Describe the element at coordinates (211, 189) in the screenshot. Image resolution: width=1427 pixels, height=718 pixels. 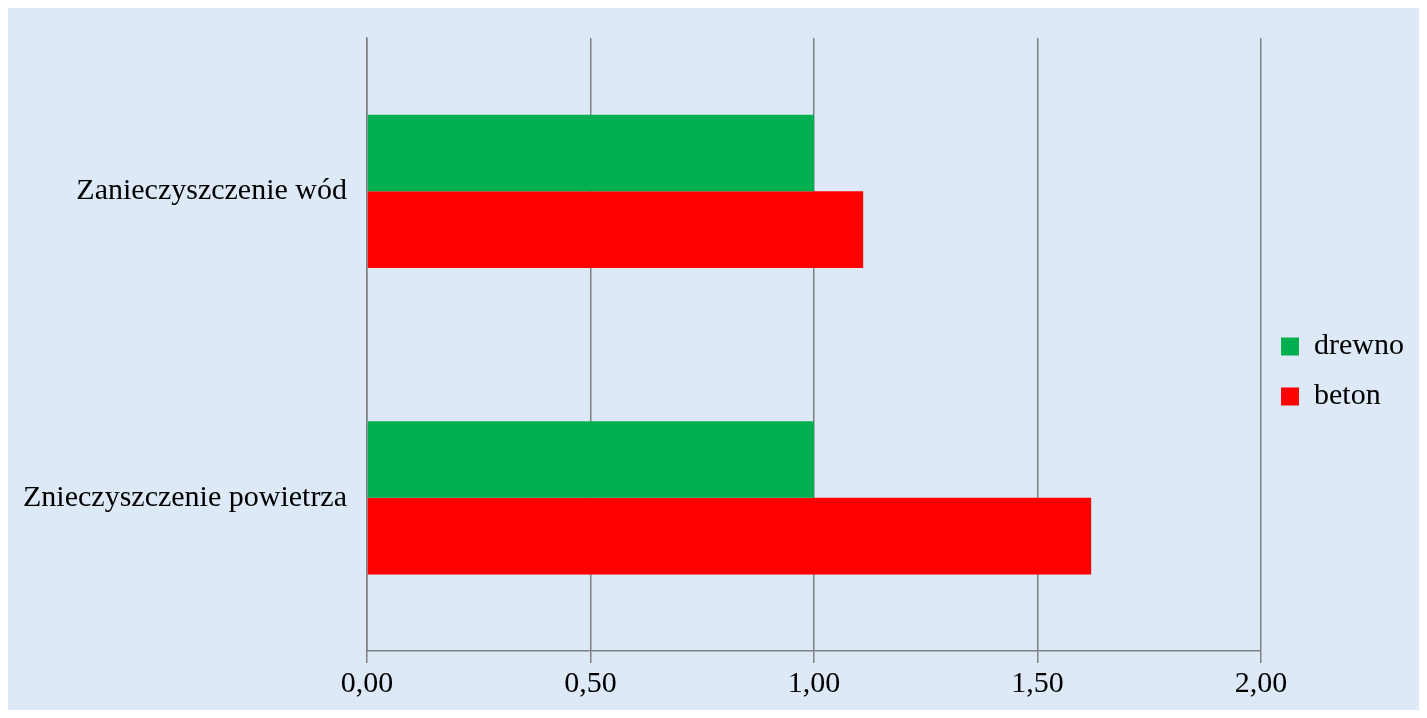
I see `y-tick-label: Zanieczyszczenie wód` at that location.